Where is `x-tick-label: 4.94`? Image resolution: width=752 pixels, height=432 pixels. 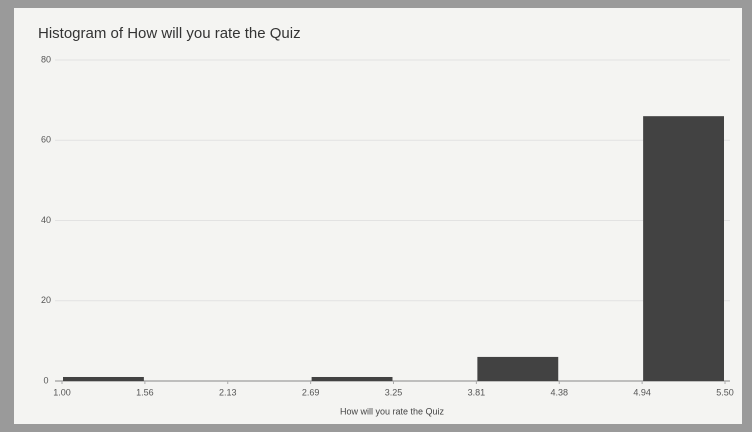
x-tick-label: 4.94 is located at coordinates (642, 392).